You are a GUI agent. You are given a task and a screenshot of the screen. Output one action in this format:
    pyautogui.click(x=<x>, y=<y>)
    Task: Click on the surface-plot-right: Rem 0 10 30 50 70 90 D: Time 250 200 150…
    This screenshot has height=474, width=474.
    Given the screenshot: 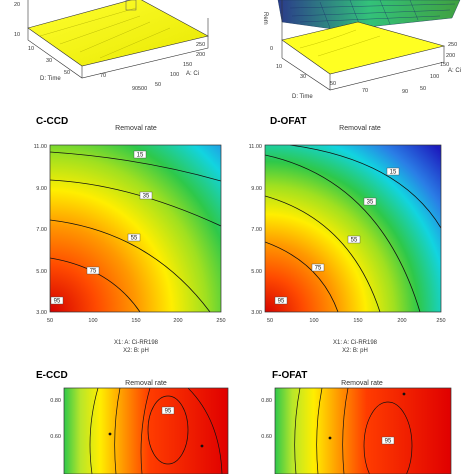 What is the action you would take?
    pyautogui.click(x=361, y=50)
    